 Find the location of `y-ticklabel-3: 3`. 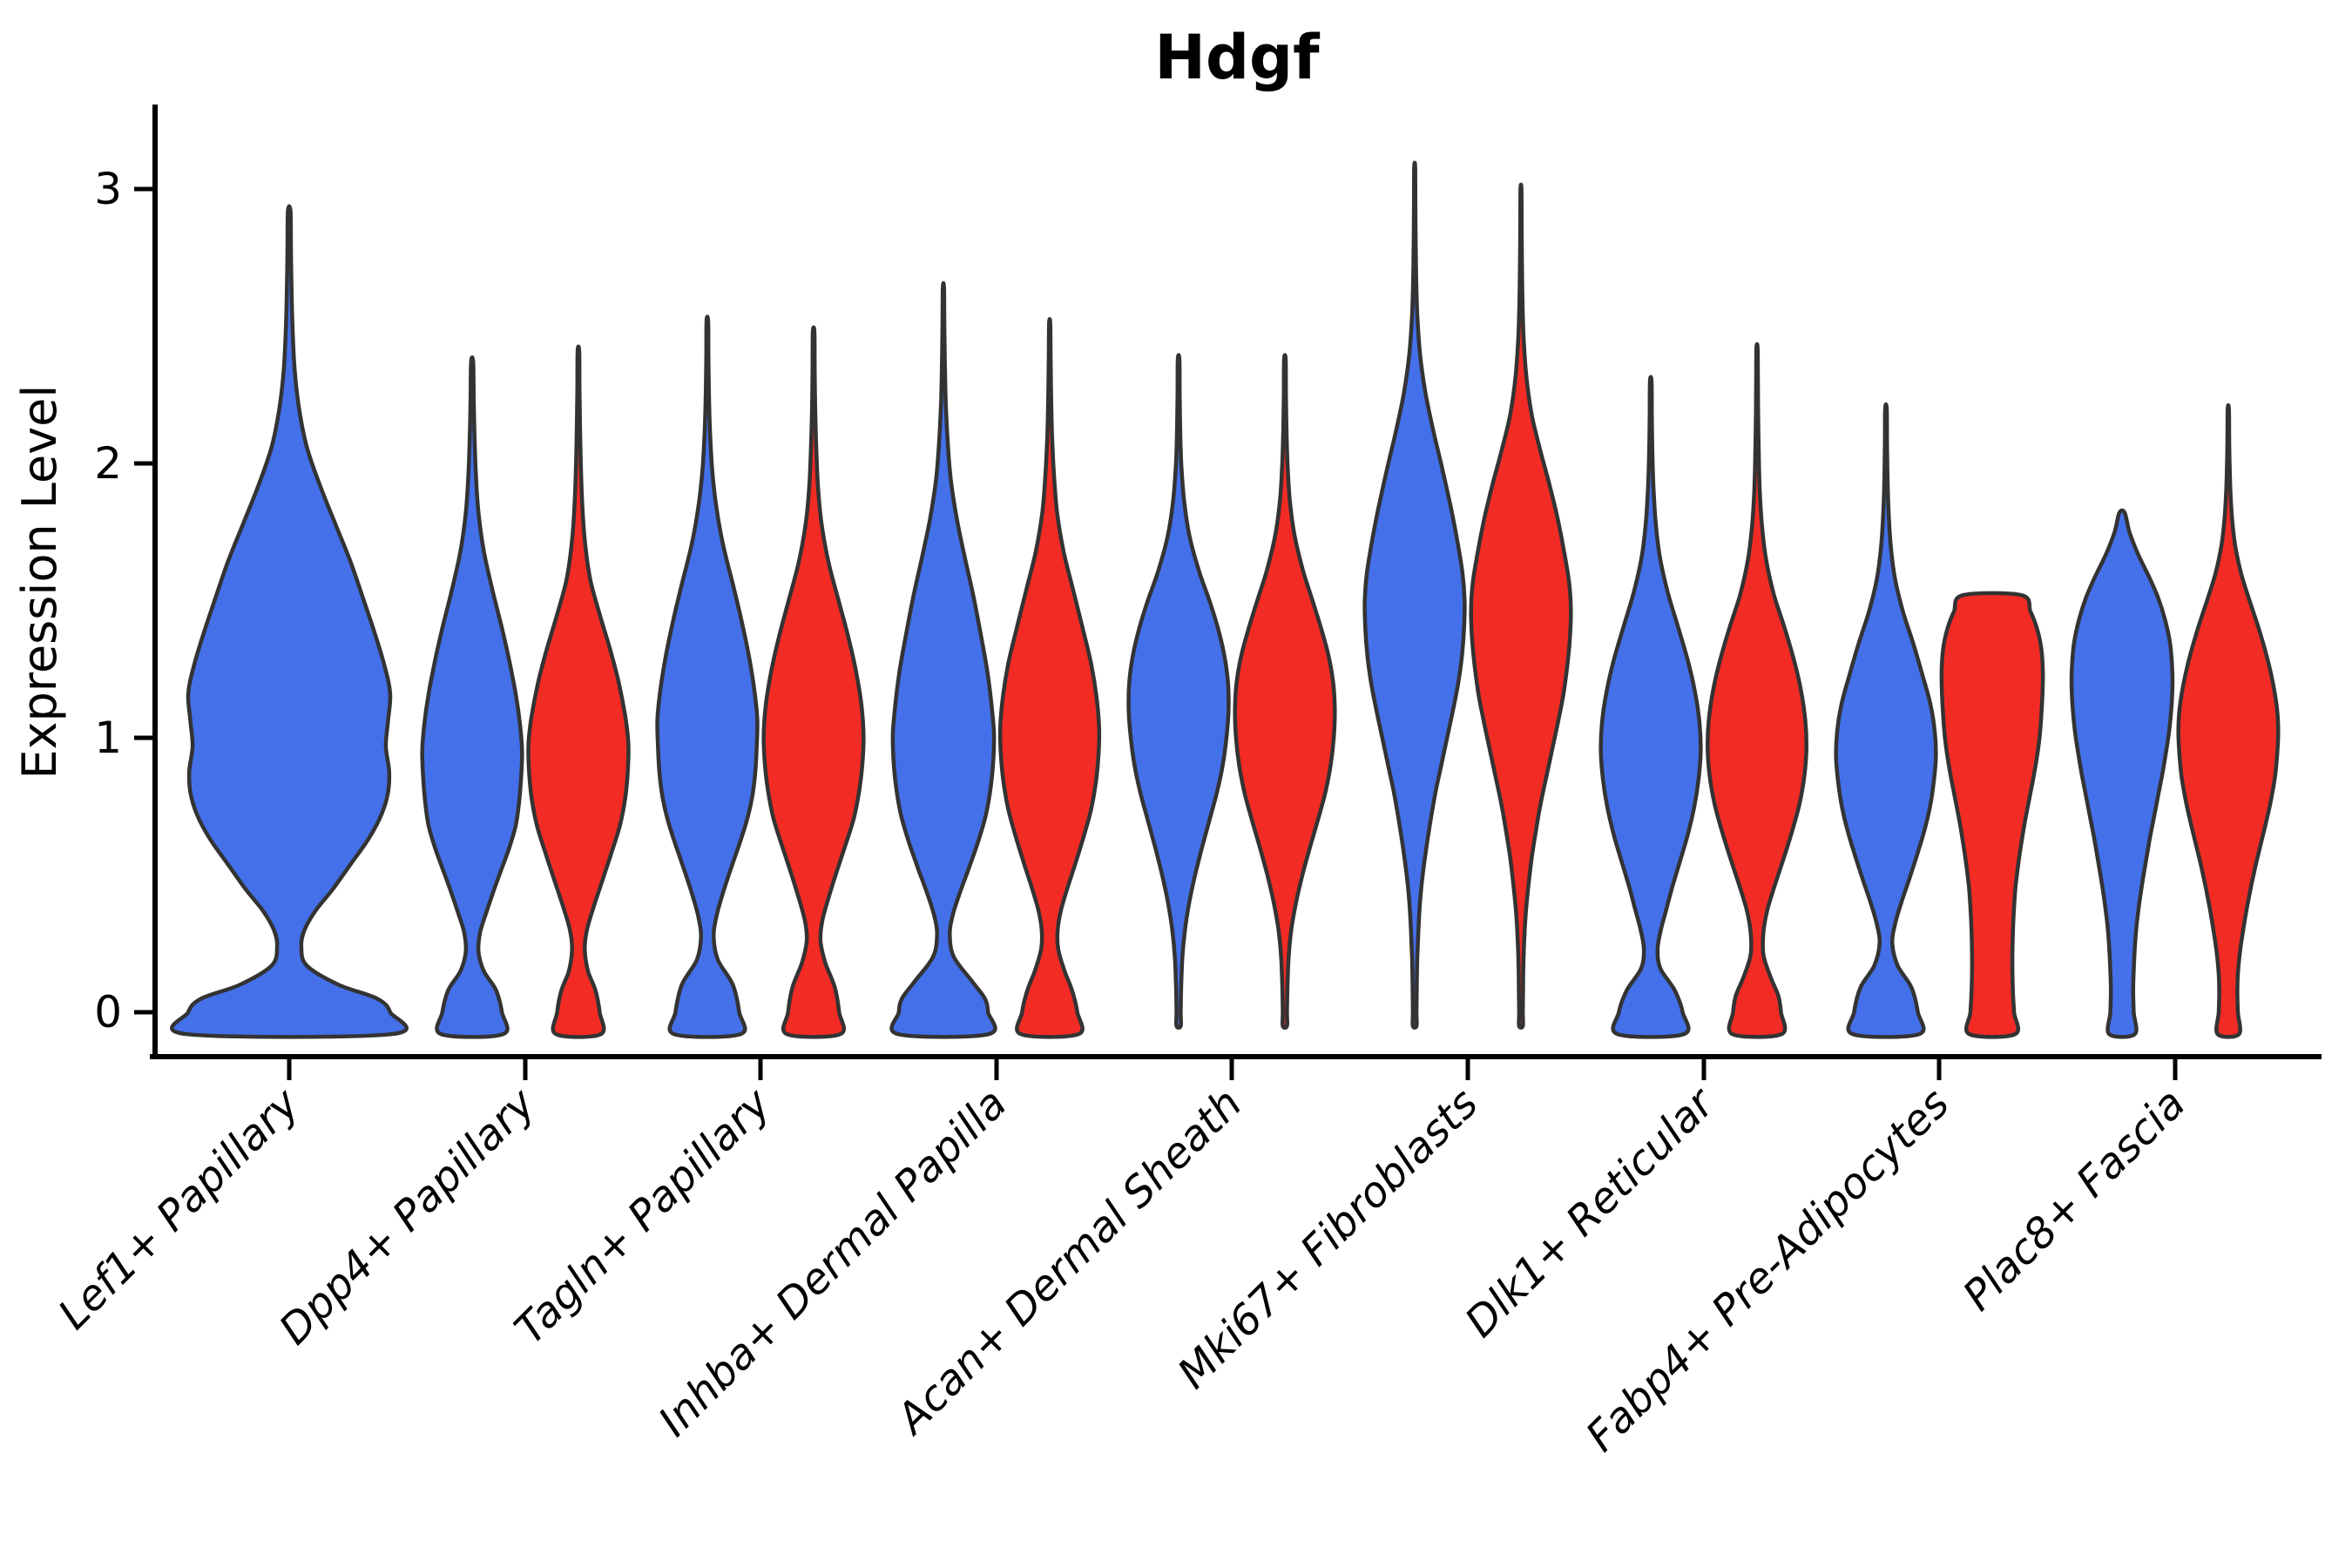

y-ticklabel-3: 3 is located at coordinates (108, 189).